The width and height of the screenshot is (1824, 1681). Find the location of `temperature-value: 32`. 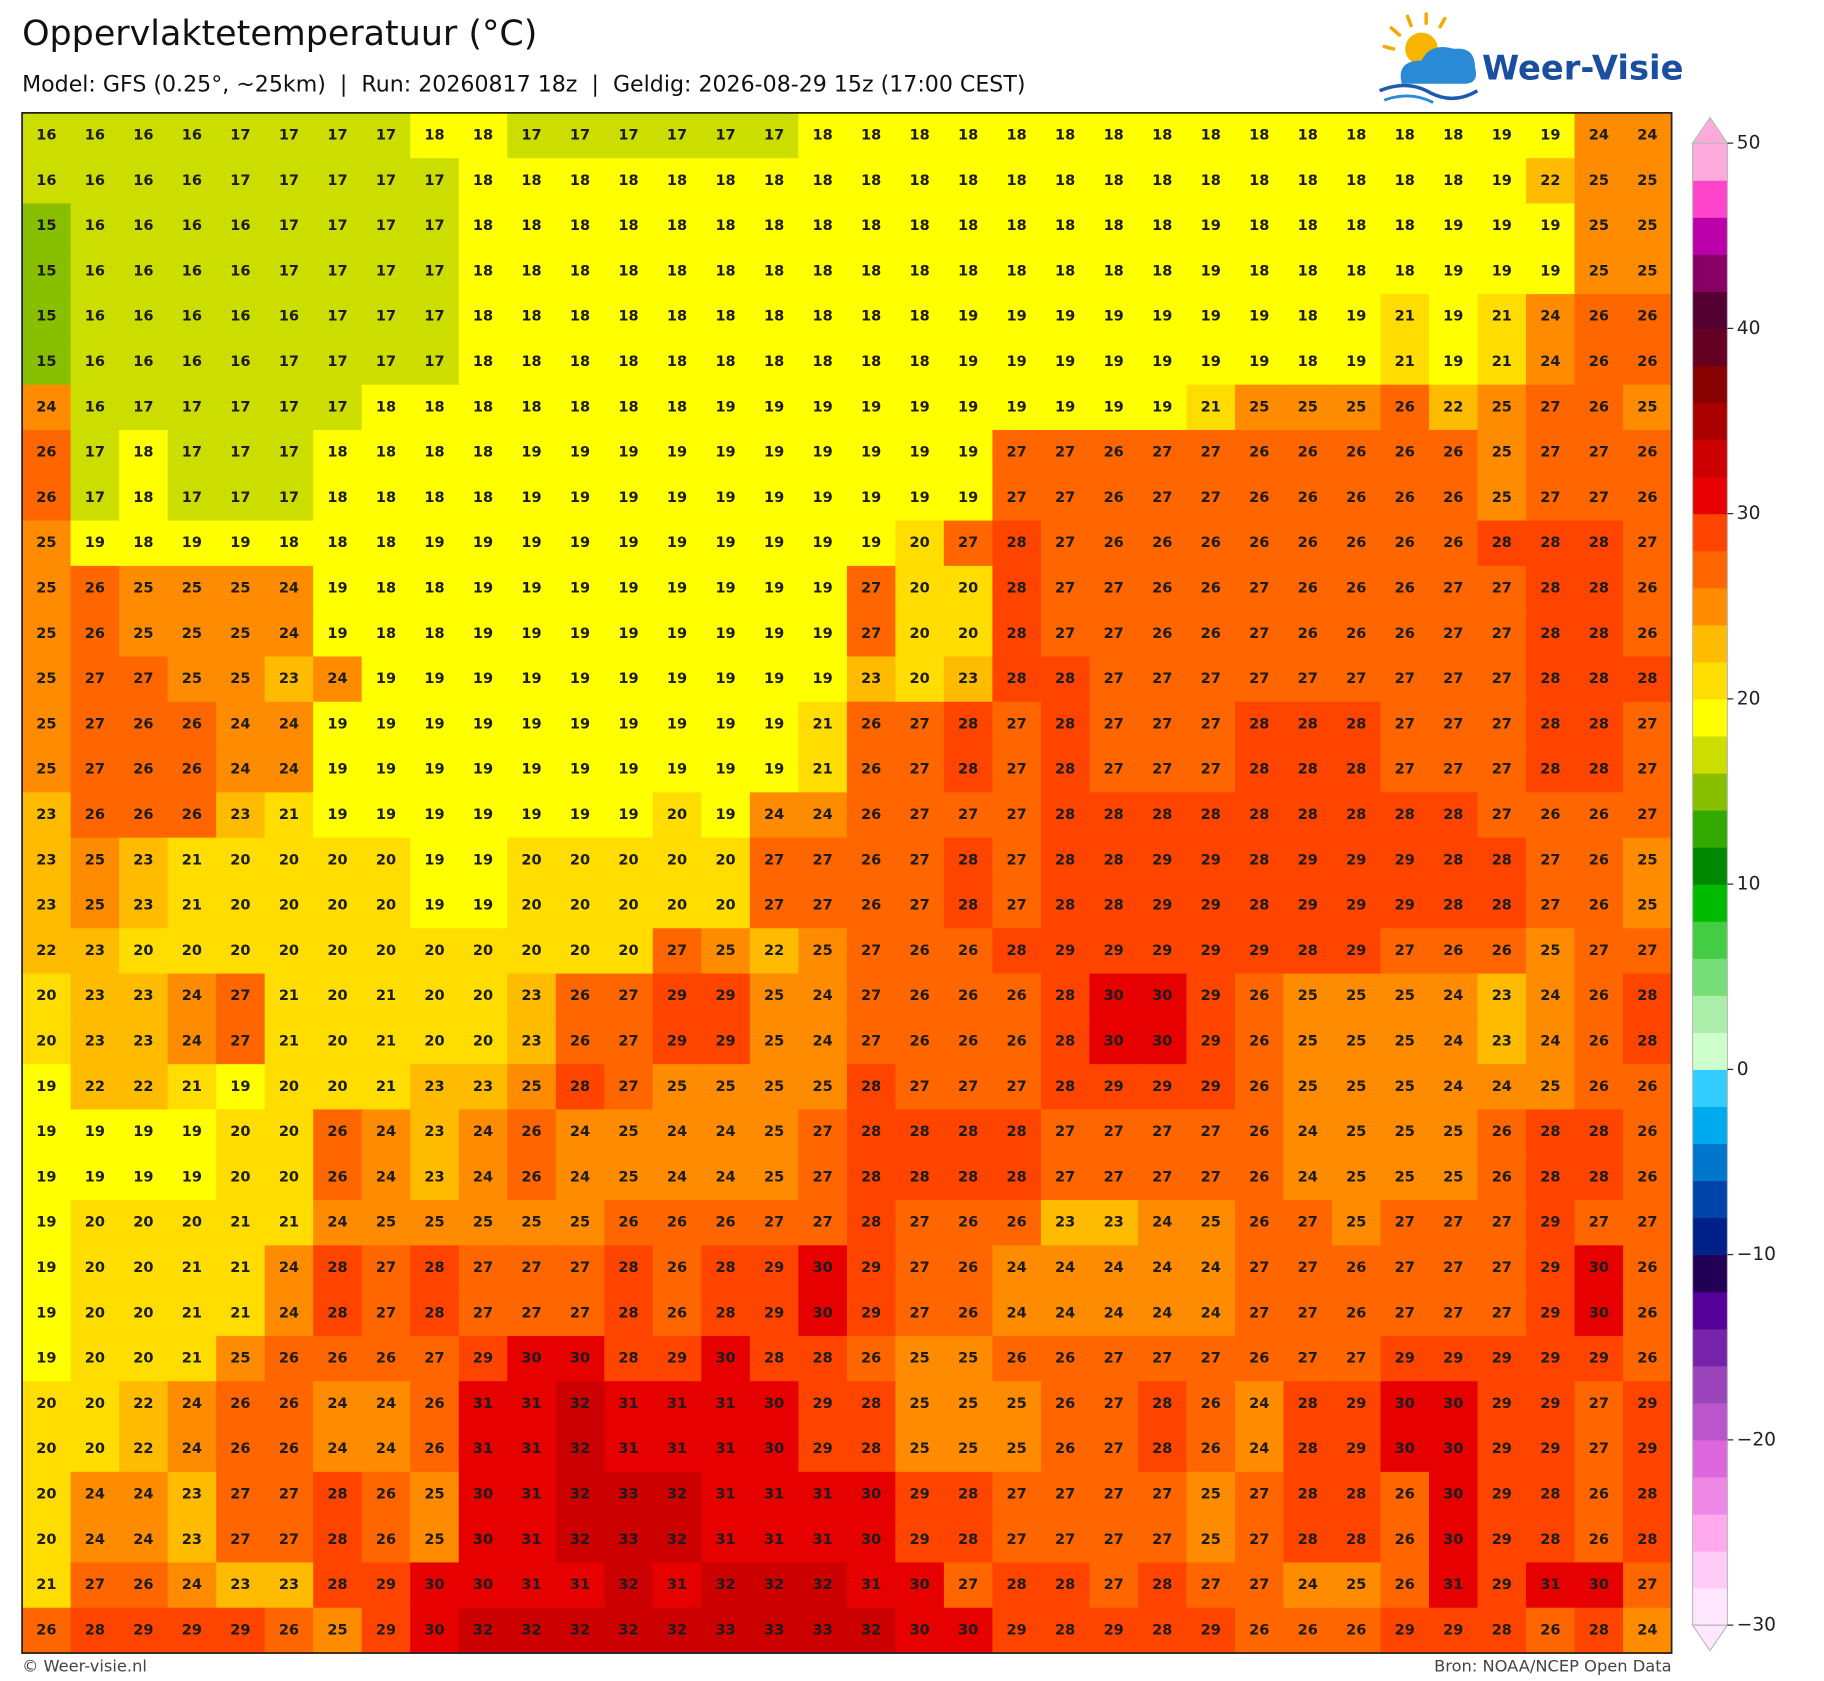

temperature-value: 32 is located at coordinates (580, 1540).